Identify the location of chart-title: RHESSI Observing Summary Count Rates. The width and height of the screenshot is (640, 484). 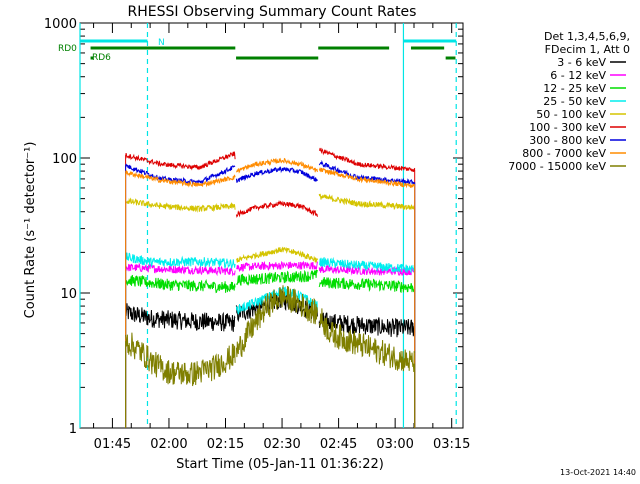
(272, 12).